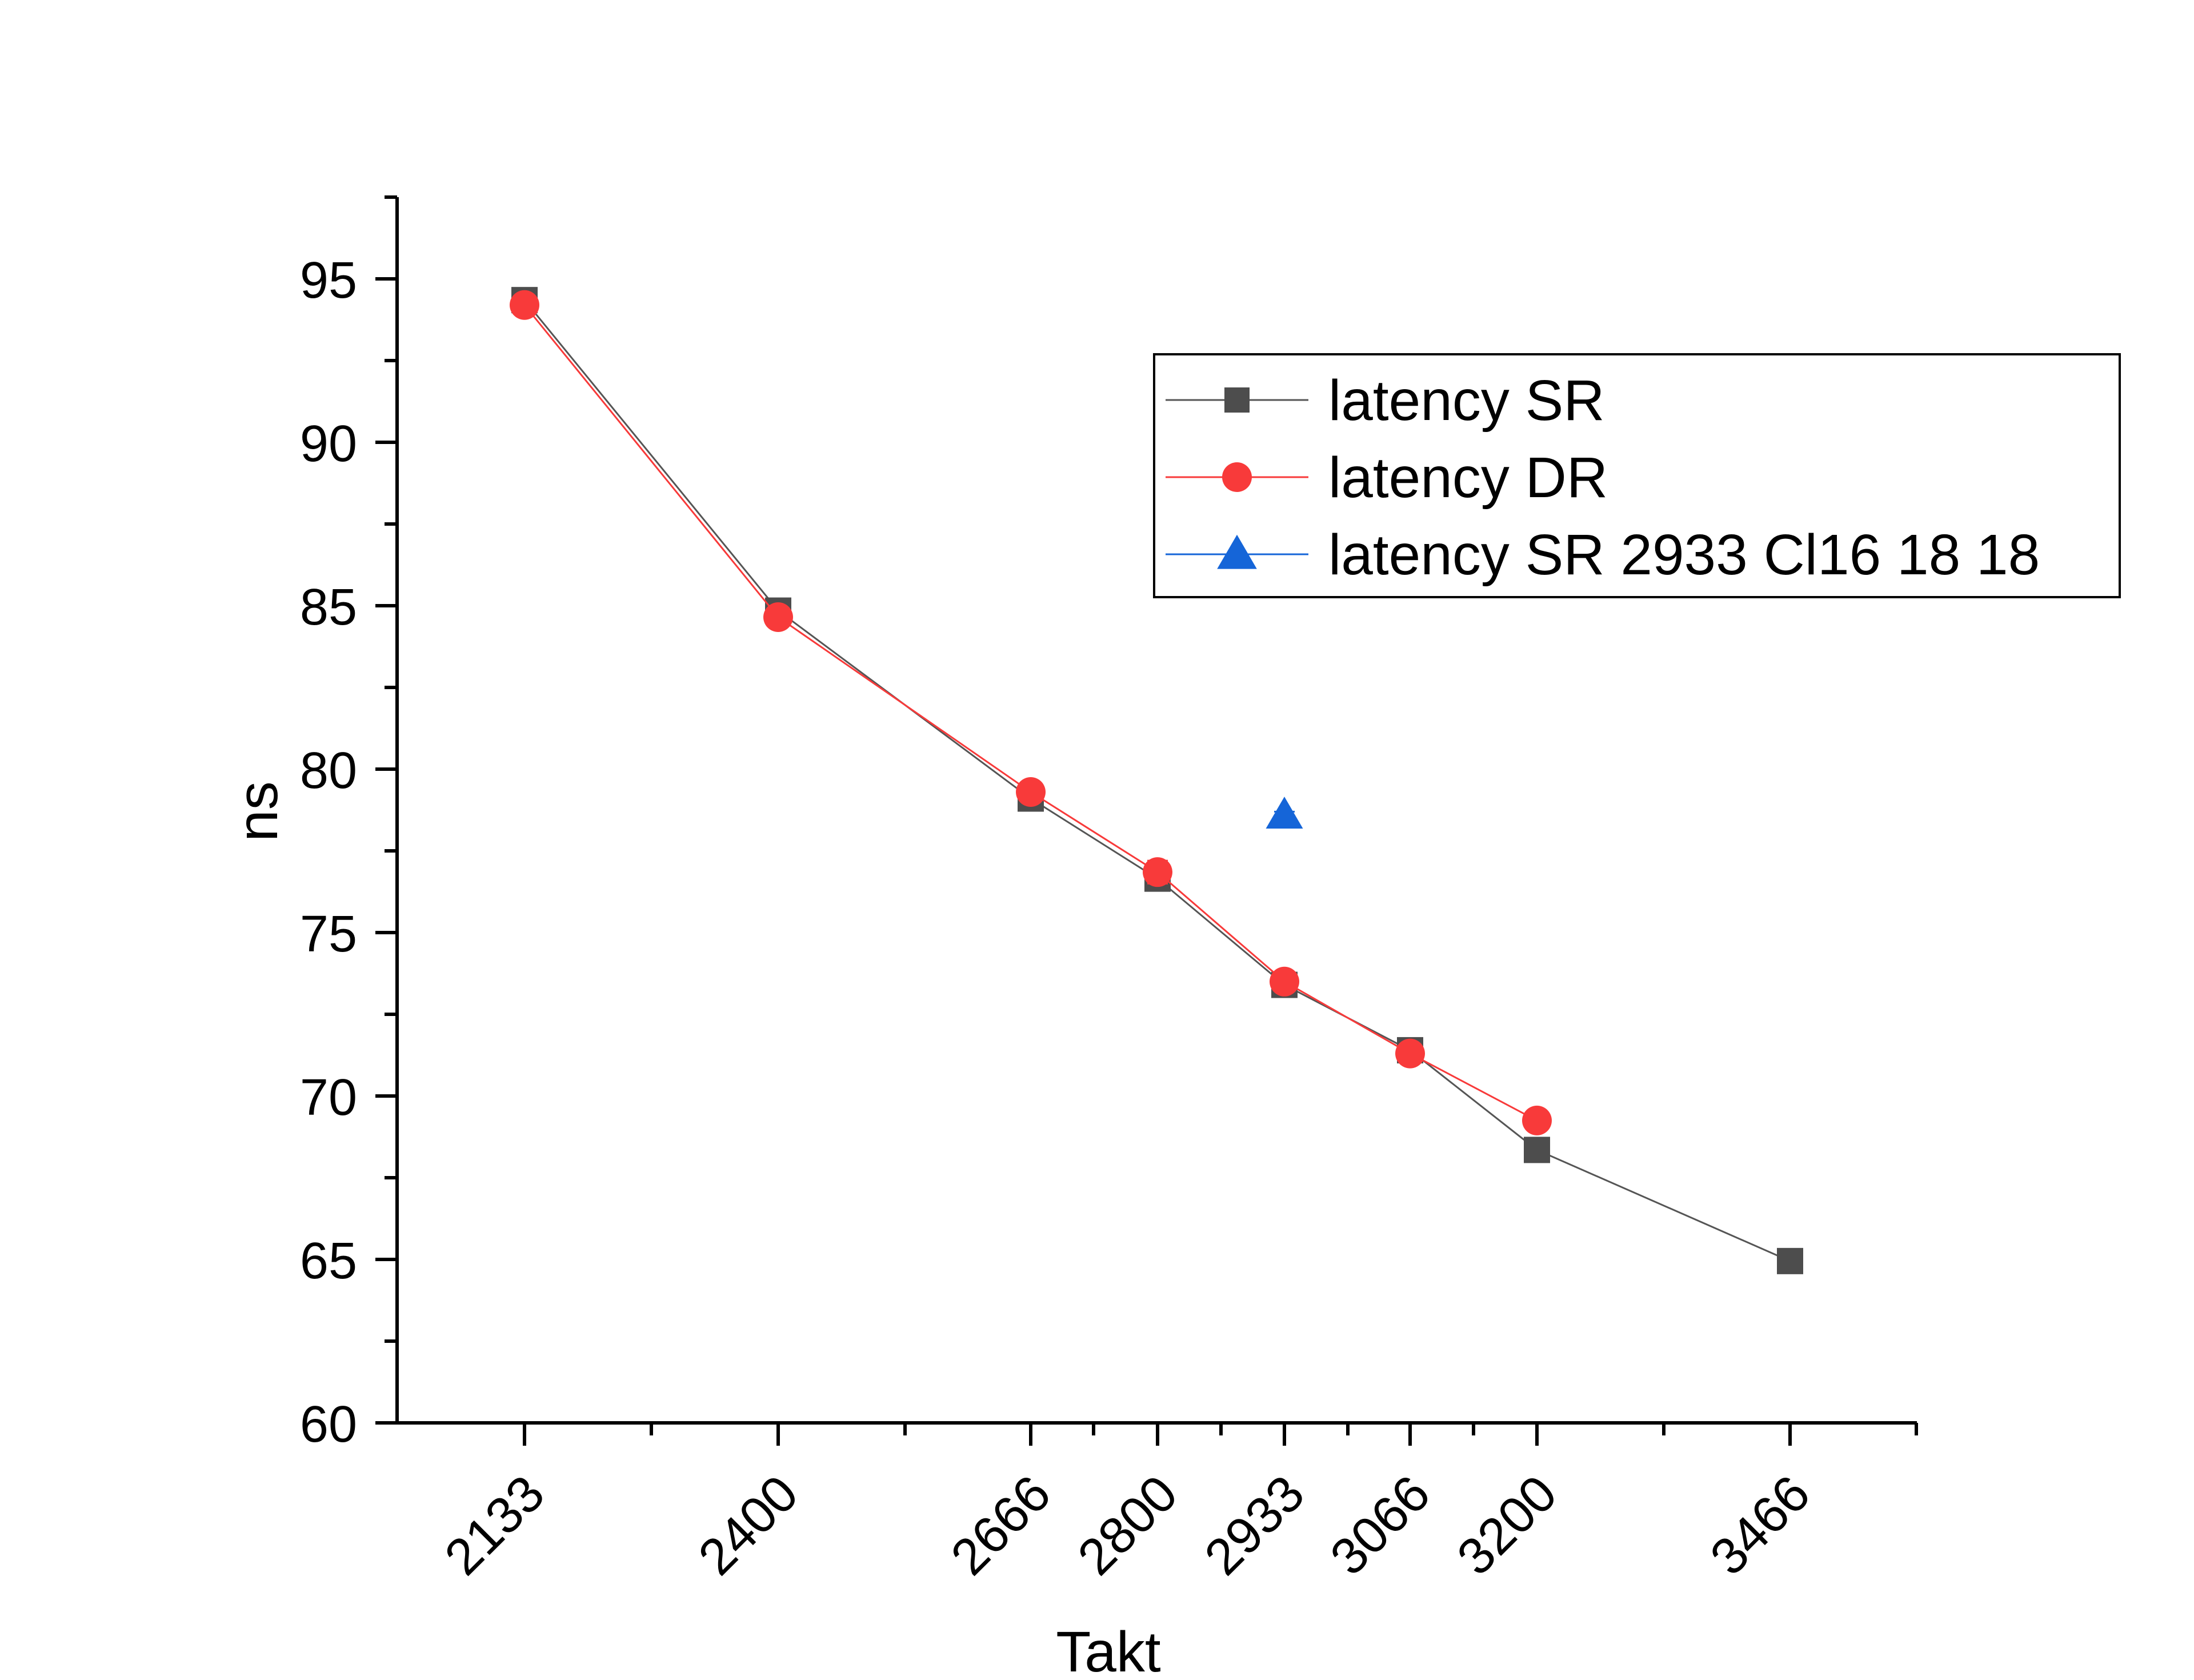  Describe the element at coordinates (495, 1525) in the screenshot. I see `x-tick-label: 2133` at that location.